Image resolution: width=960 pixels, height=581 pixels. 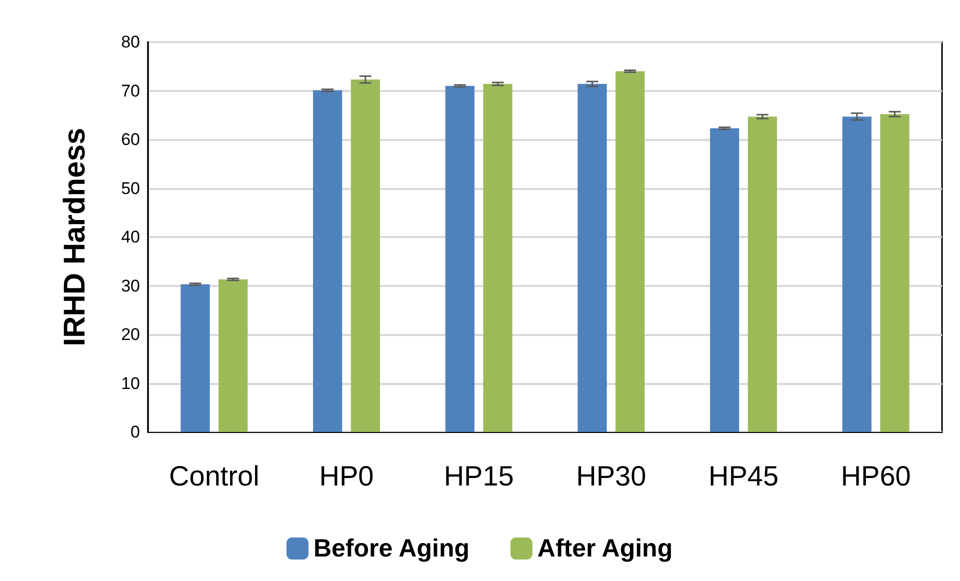 I want to click on legend-label: Before Aging, so click(x=391, y=548).